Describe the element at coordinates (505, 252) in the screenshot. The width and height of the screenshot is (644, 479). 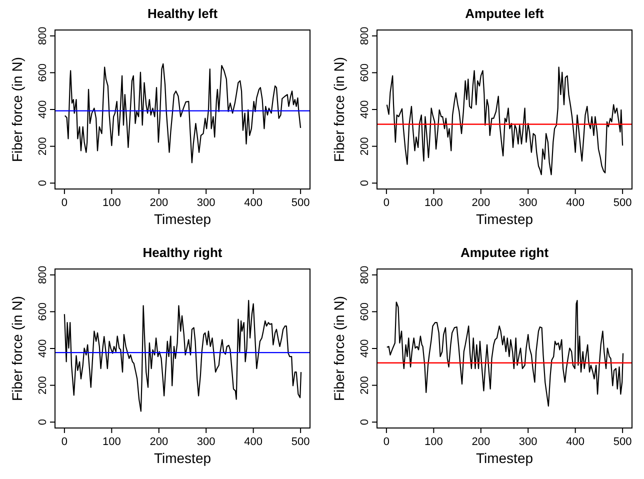
I see `chart-title: Amputee right` at that location.